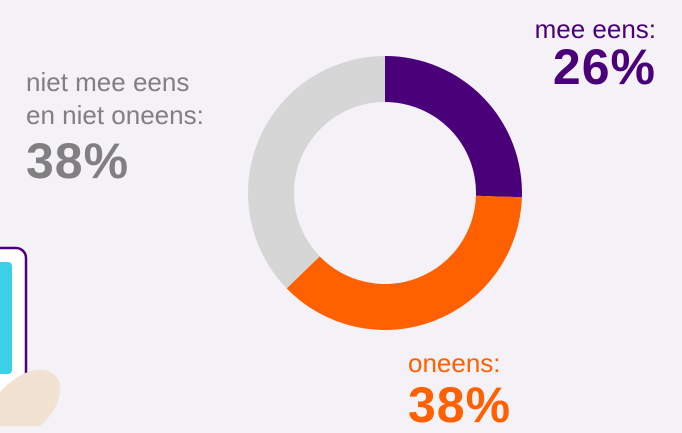 The image size is (682, 433). What do you see at coordinates (6, 318) in the screenshot?
I see `phone-screen` at bounding box center [6, 318].